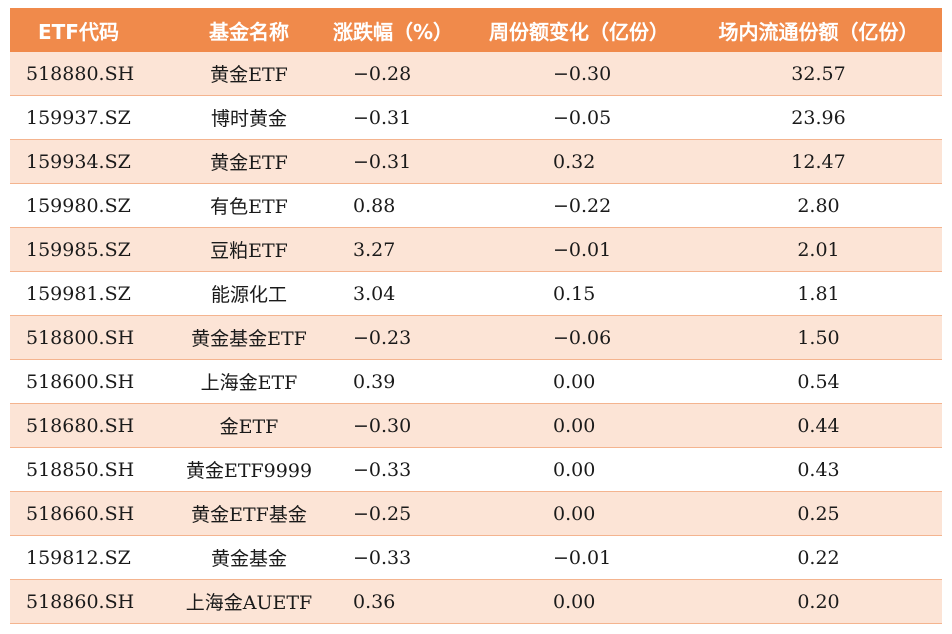 Image resolution: width=952 pixels, height=634 pixels. I want to click on table-row: 159812.SZ 黄金基金 −0.33 −0.01 0.22, so click(476, 557).